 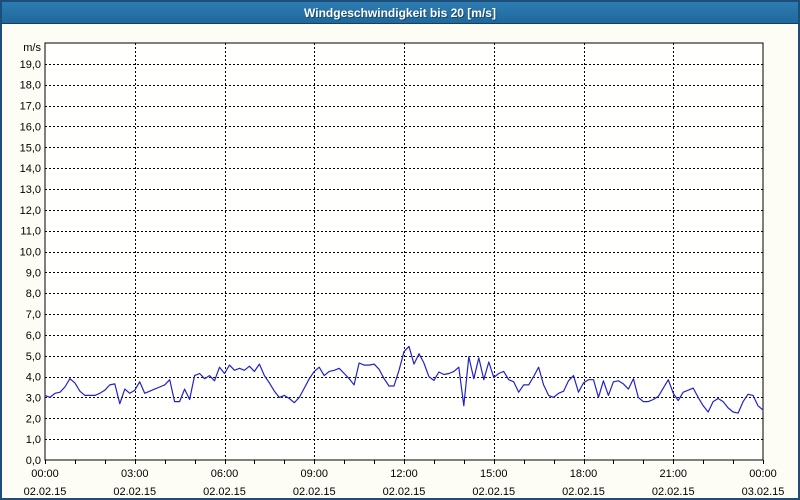 What do you see at coordinates (33, 357) in the screenshot?
I see `svg-text: 5,0` at bounding box center [33, 357].